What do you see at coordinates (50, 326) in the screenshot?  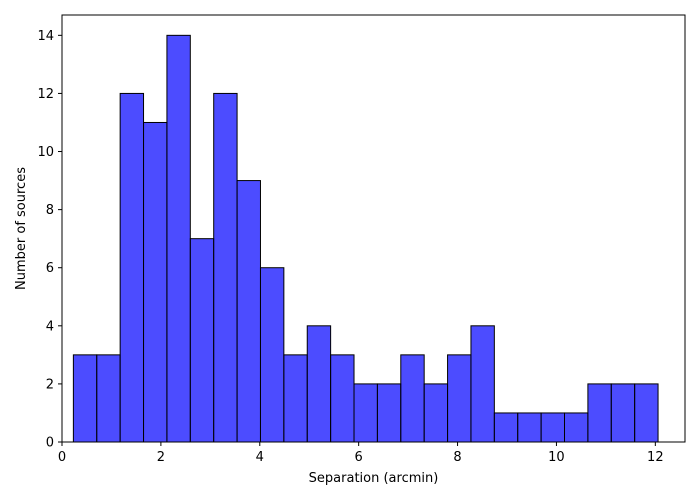 I see `y-tick-label: 4` at bounding box center [50, 326].